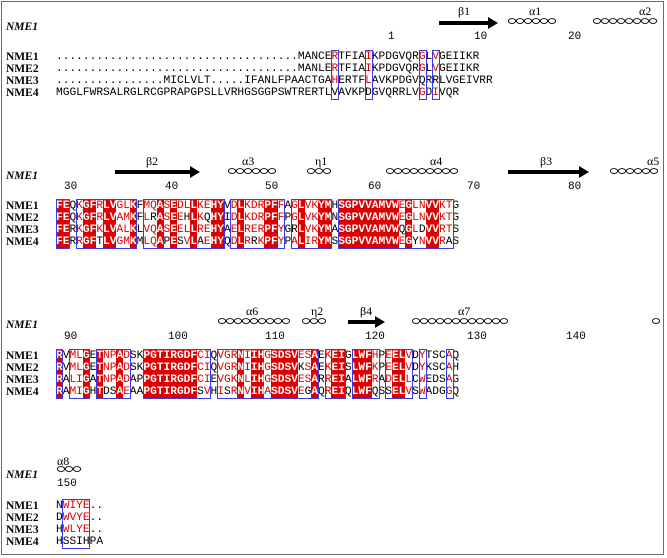  What do you see at coordinates (80, 542) in the screenshot?
I see `sequence-row: HSSIHPA` at bounding box center [80, 542].